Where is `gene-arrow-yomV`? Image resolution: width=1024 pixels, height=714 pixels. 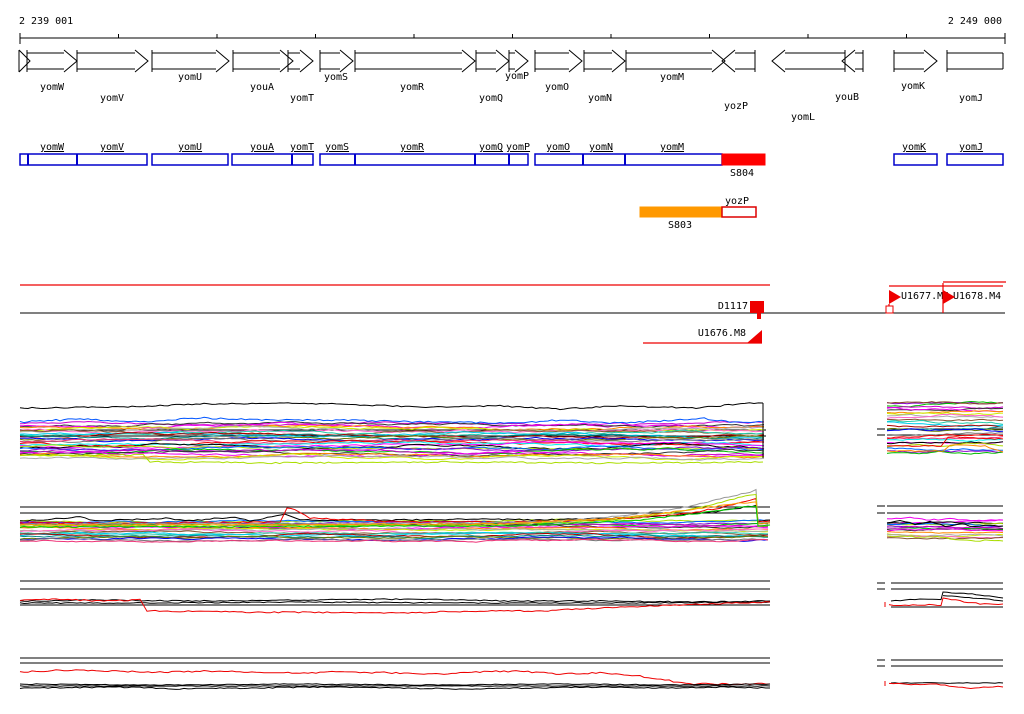
gene-arrow-yomV is located at coordinates (112, 61).